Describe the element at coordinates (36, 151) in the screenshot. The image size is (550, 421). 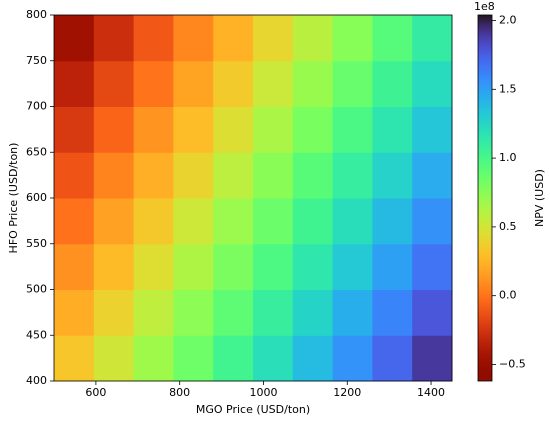
I see `y-tick-label: 650` at that location.